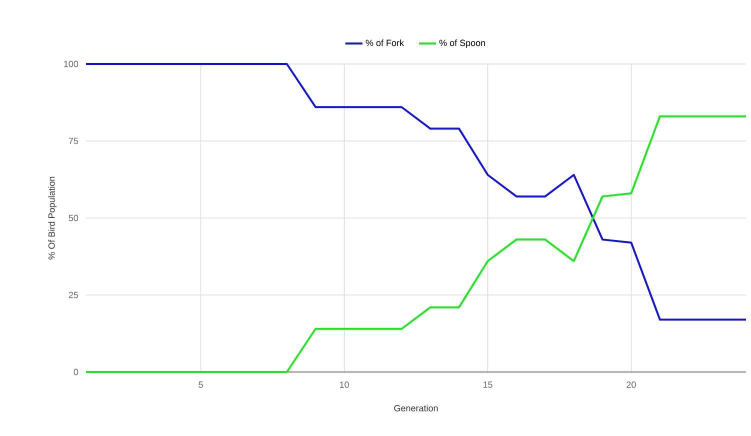  I want to click on y-tick-label: 25, so click(73, 295).